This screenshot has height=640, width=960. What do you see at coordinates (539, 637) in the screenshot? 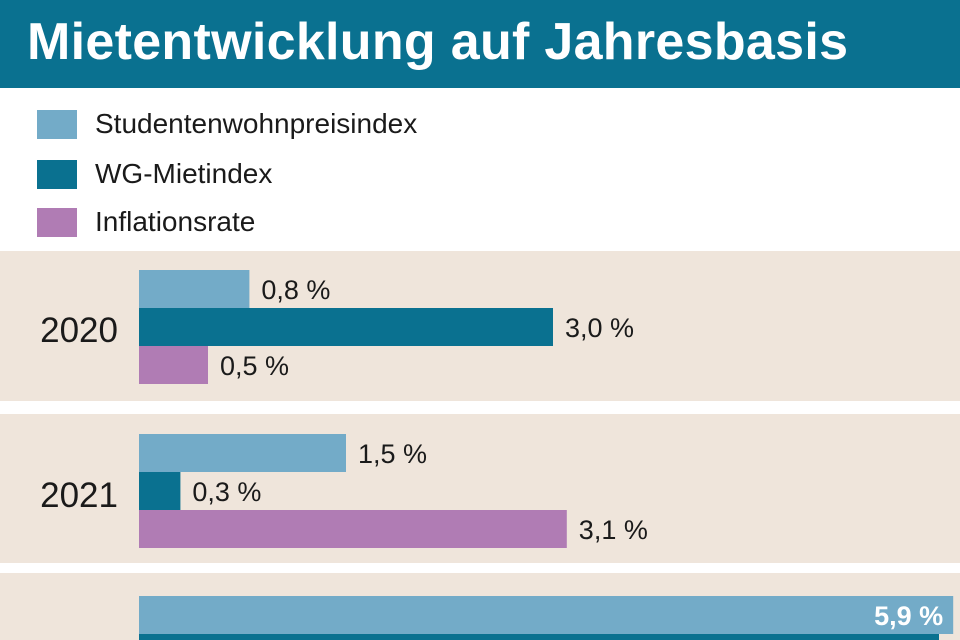
I see `bar-partial-cropped` at bounding box center [539, 637].